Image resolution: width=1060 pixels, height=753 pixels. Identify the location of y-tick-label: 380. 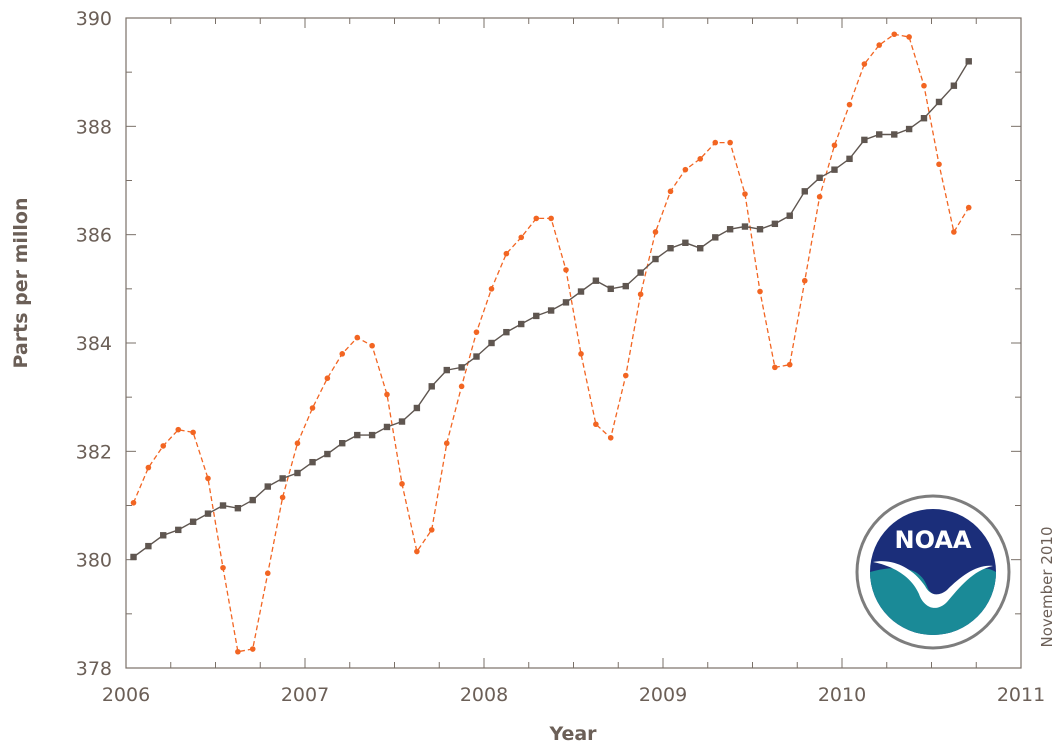
(94, 561).